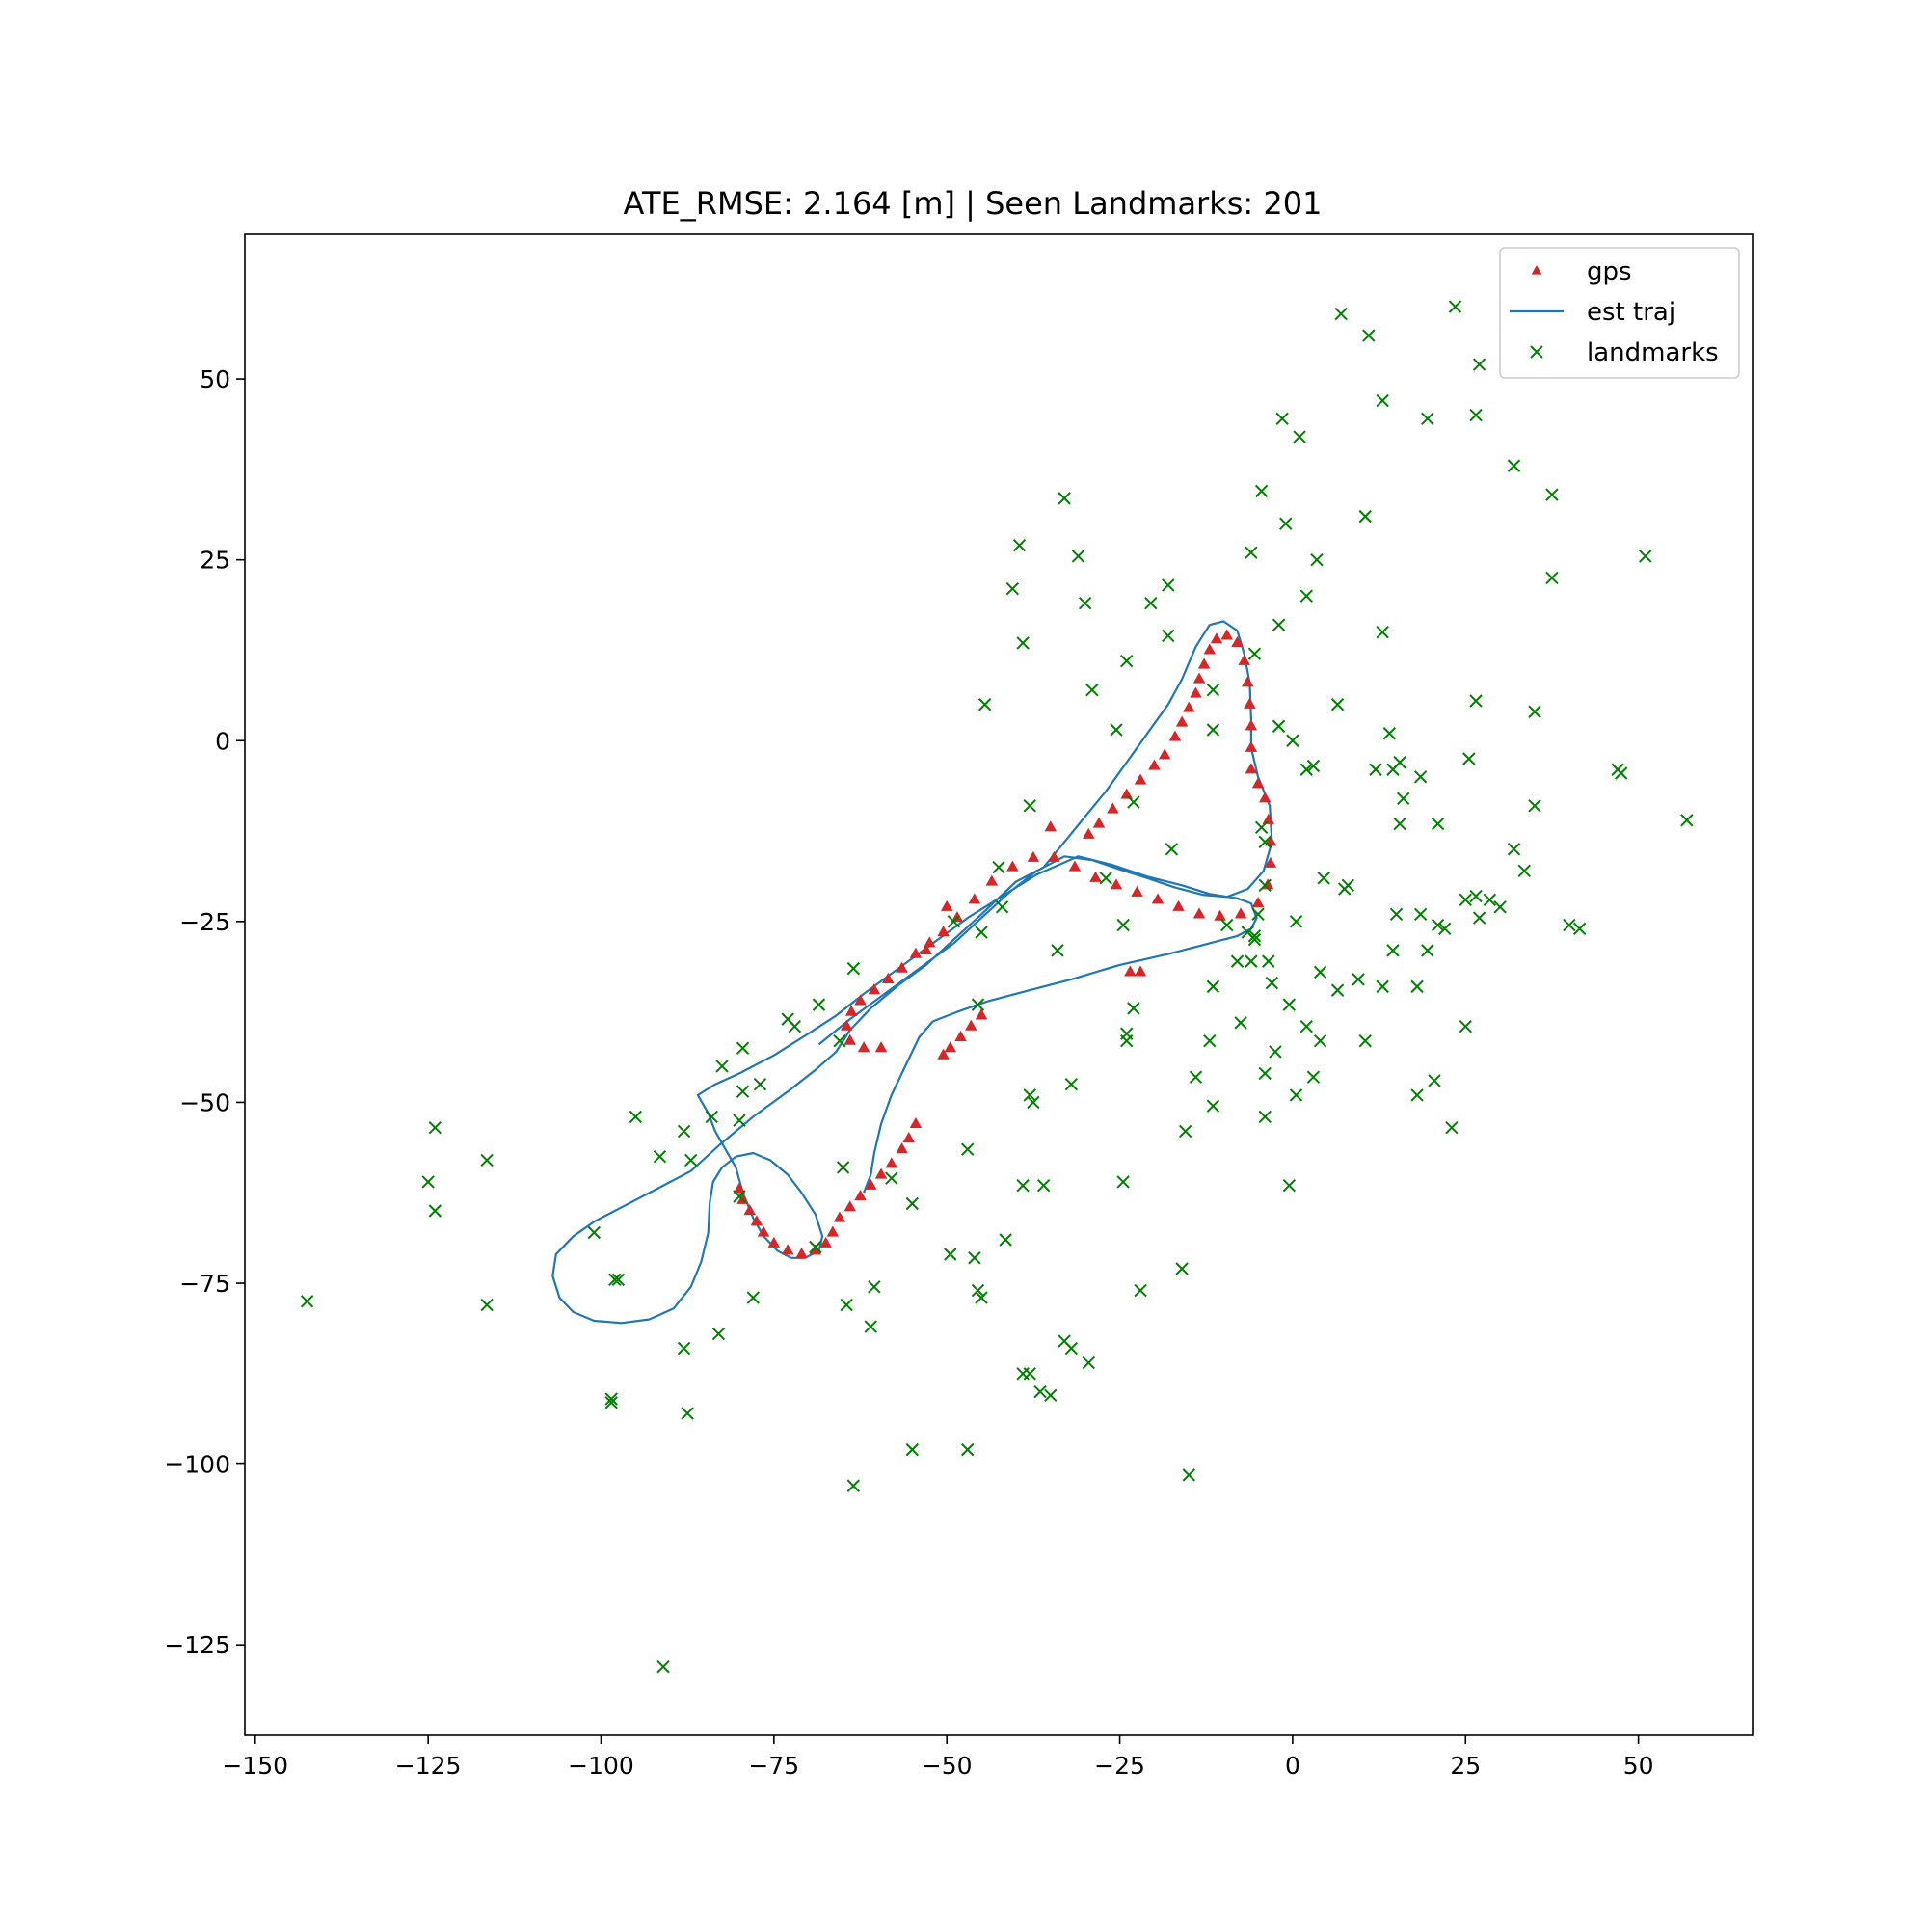  What do you see at coordinates (1005, 944) in the screenshot?
I see `gps-series` at bounding box center [1005, 944].